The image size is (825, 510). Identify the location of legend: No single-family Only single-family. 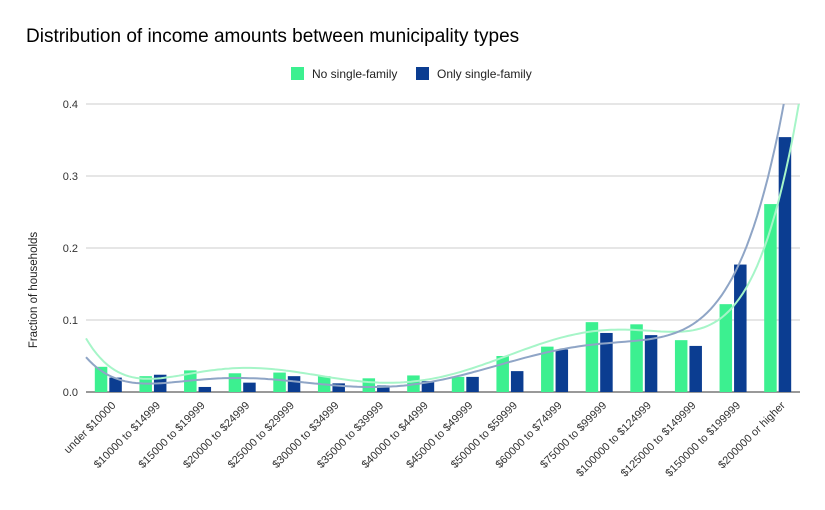
(411, 74).